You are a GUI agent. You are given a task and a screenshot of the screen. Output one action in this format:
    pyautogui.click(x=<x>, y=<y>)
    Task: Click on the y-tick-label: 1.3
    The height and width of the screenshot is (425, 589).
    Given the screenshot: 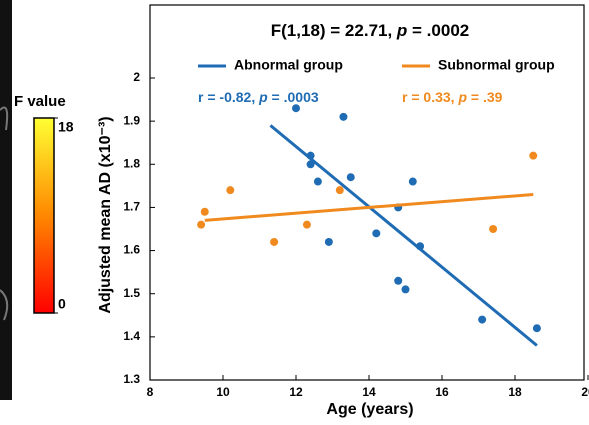 What is the action you would take?
    pyautogui.click(x=131, y=379)
    